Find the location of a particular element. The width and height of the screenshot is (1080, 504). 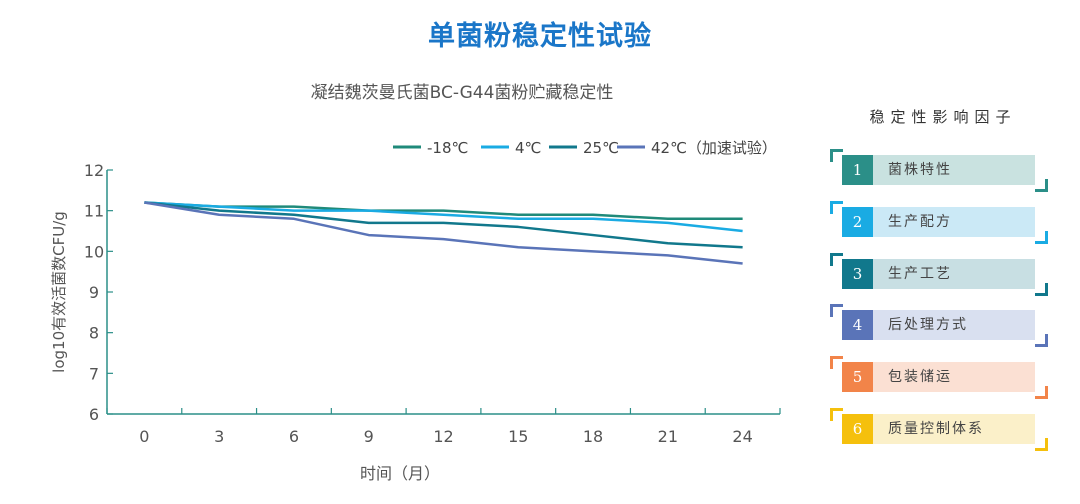

factors-panel-title: 稳定性影响因子 is located at coordinates (943, 117).